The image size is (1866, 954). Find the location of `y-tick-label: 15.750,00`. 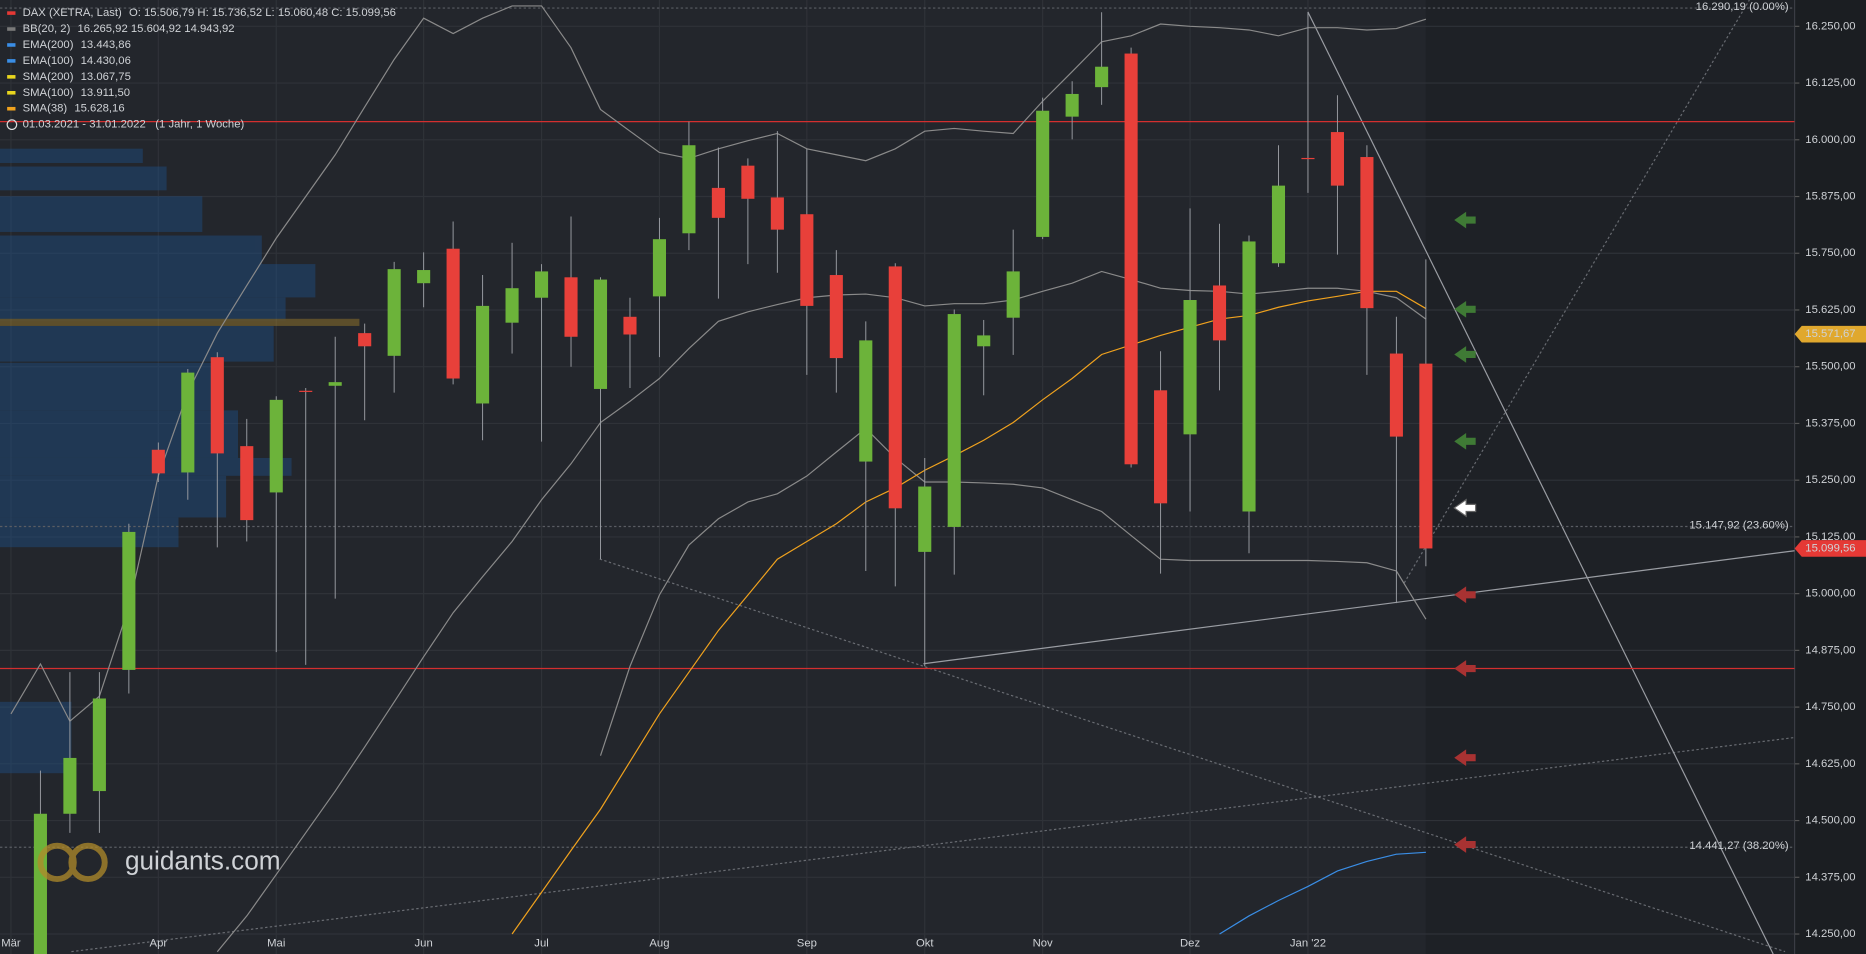

y-tick-label: 15.750,00 is located at coordinates (1830, 253).